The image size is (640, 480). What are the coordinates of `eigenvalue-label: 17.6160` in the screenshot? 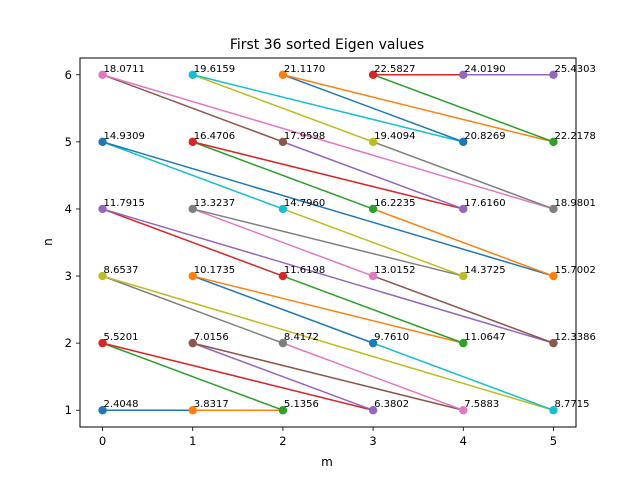 It's located at (484, 203).